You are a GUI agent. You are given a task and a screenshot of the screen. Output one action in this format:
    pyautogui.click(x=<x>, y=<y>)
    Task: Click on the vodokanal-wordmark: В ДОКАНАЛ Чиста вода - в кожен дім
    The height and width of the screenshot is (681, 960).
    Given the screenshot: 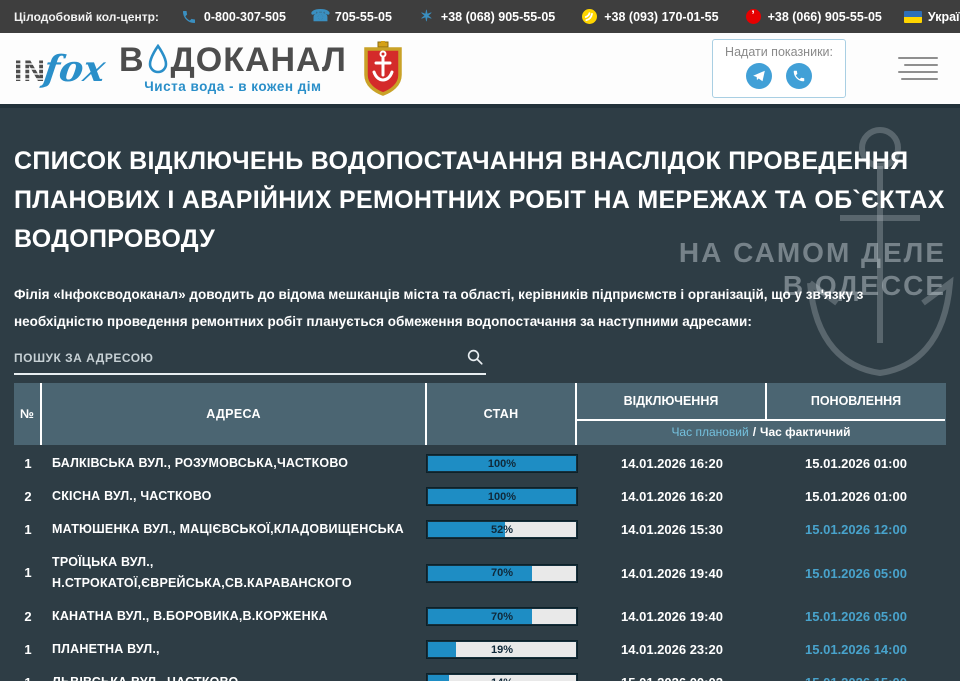 What is the action you would take?
    pyautogui.click(x=233, y=68)
    